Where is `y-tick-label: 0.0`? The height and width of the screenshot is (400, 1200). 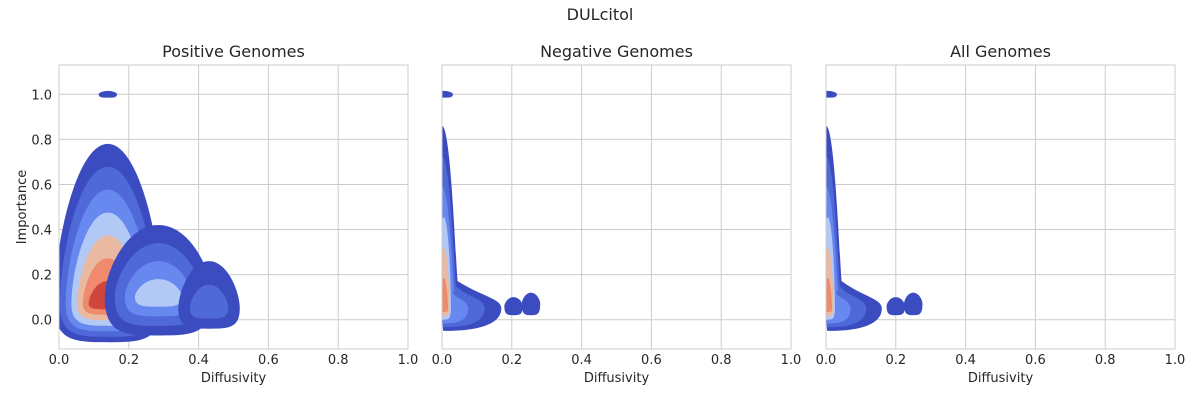
y-tick-label: 0.0 is located at coordinates (41, 321).